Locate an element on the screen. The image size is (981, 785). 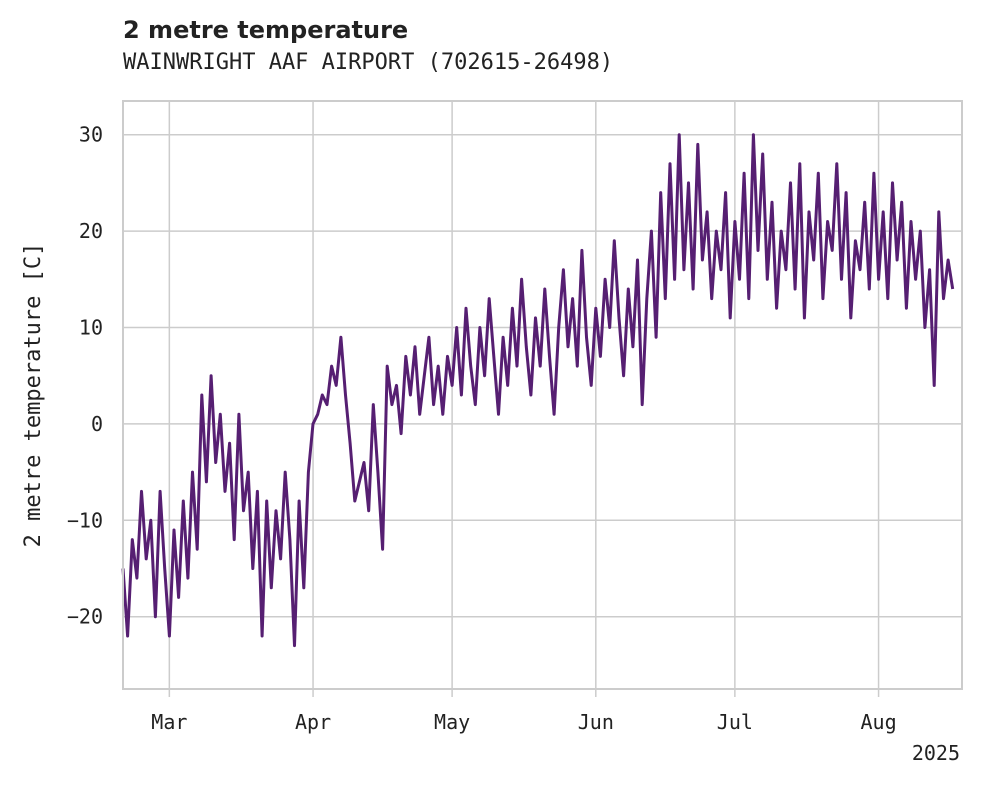
y-axis-label: 2 metre temperature [C] is located at coordinates (33, 395).